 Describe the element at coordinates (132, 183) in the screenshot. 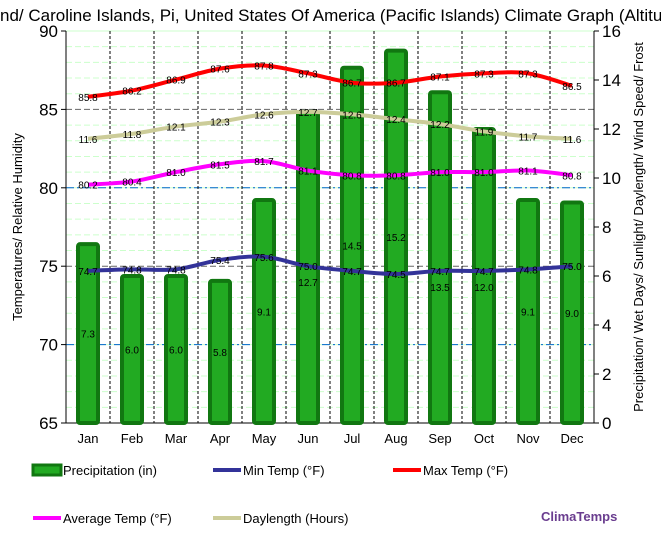

I see `data-label: 80.4` at that location.